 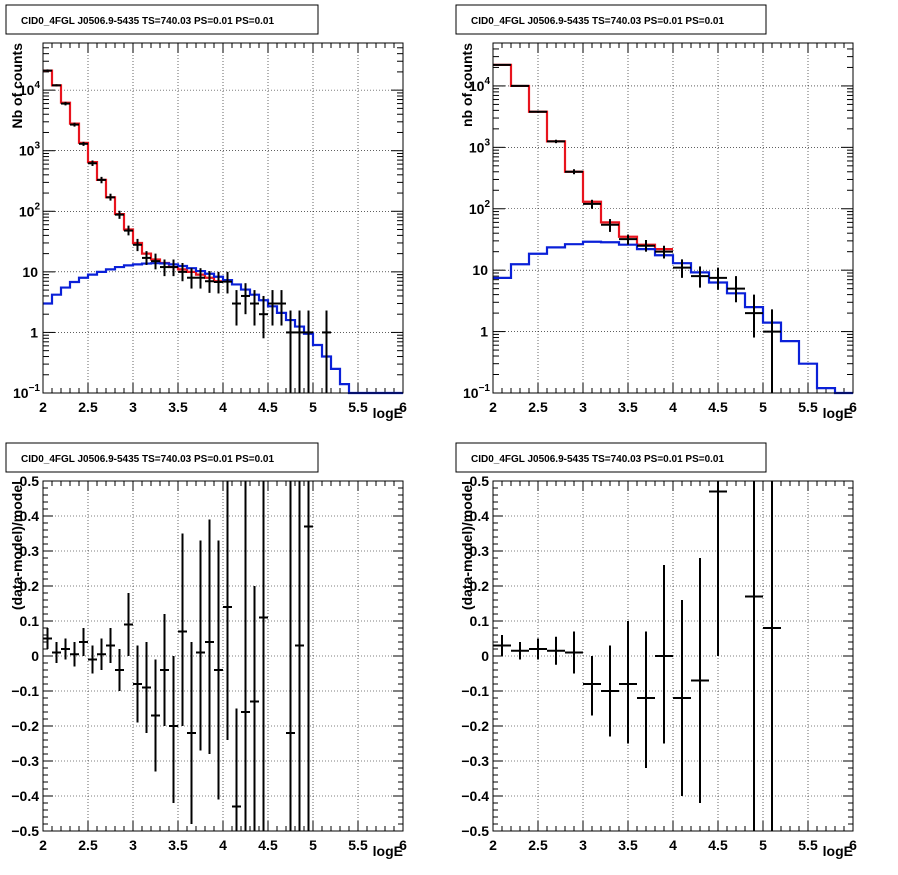 I want to click on y-axis-title: Nb of counts, so click(x=17, y=86).